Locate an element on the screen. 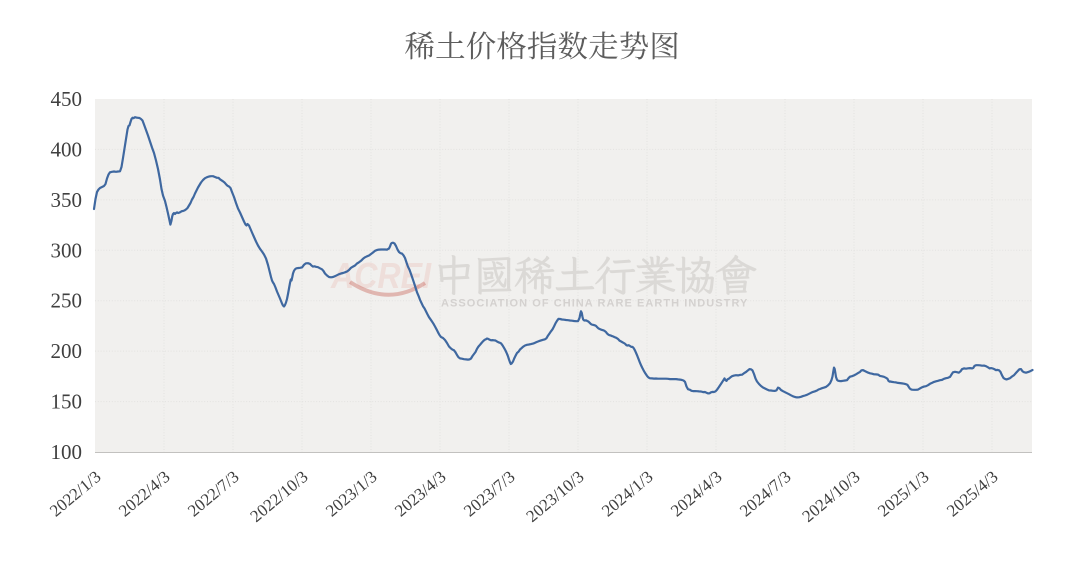 The width and height of the screenshot is (1080, 569). svg-text: 400 is located at coordinates (67, 149).